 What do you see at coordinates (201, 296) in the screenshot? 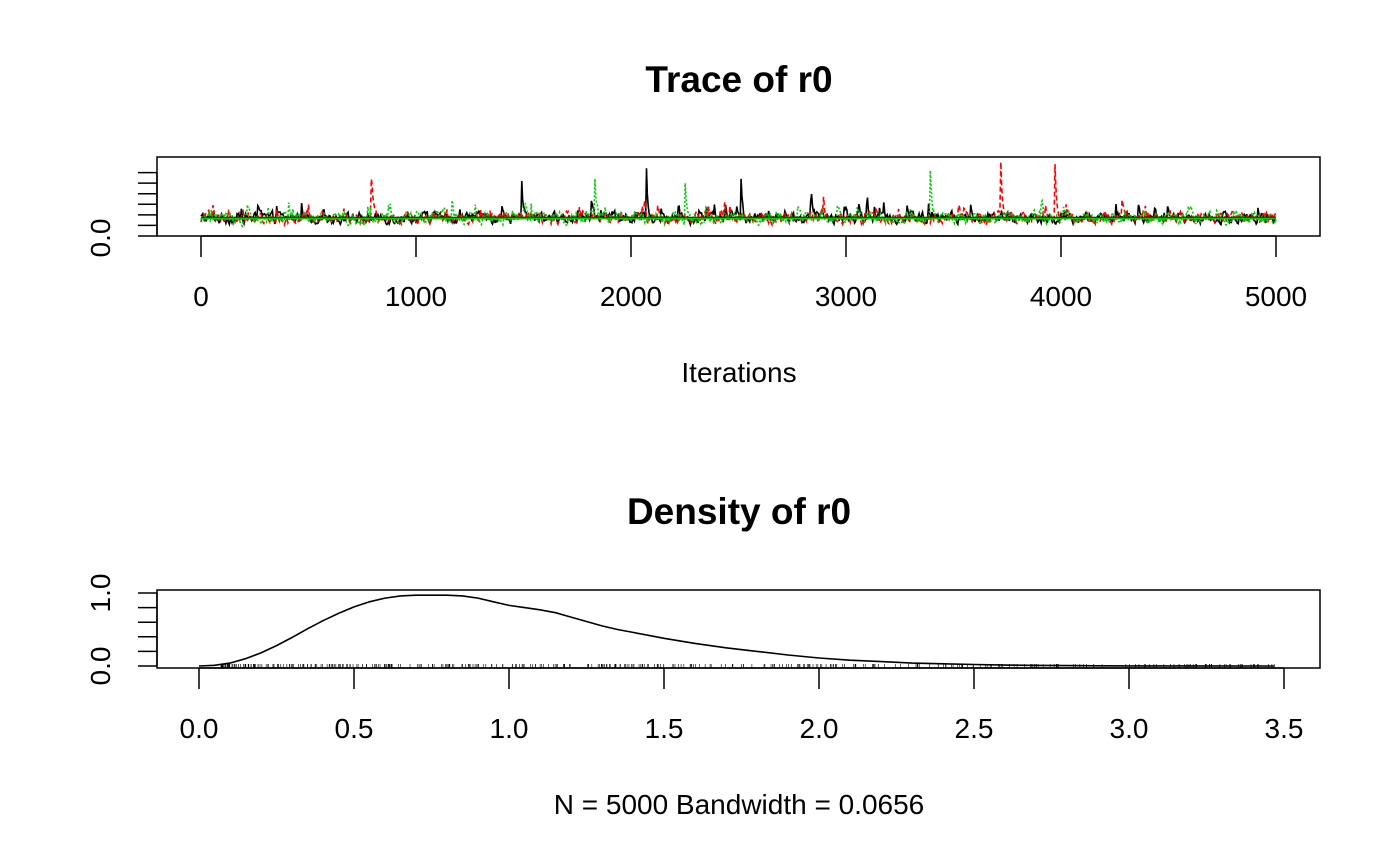
I see `trace-x-tick-label: 0` at bounding box center [201, 296].